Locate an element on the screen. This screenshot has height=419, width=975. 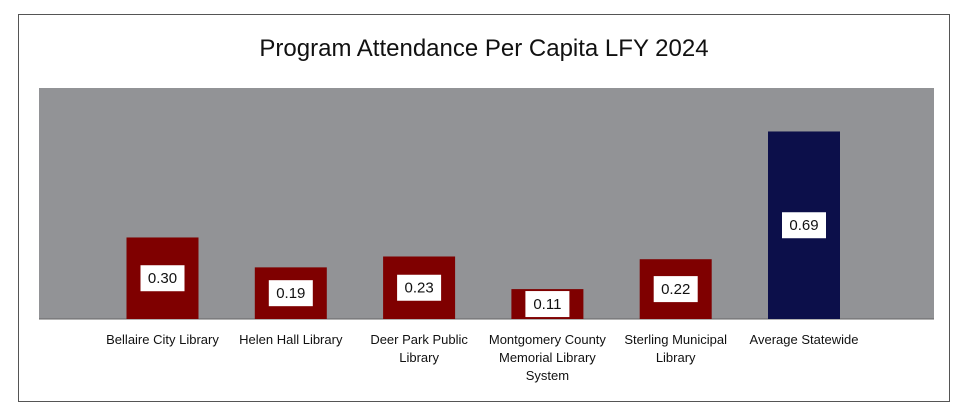
chart-title: Program Attendance Per Capita LFY 2024 is located at coordinates (484, 48).